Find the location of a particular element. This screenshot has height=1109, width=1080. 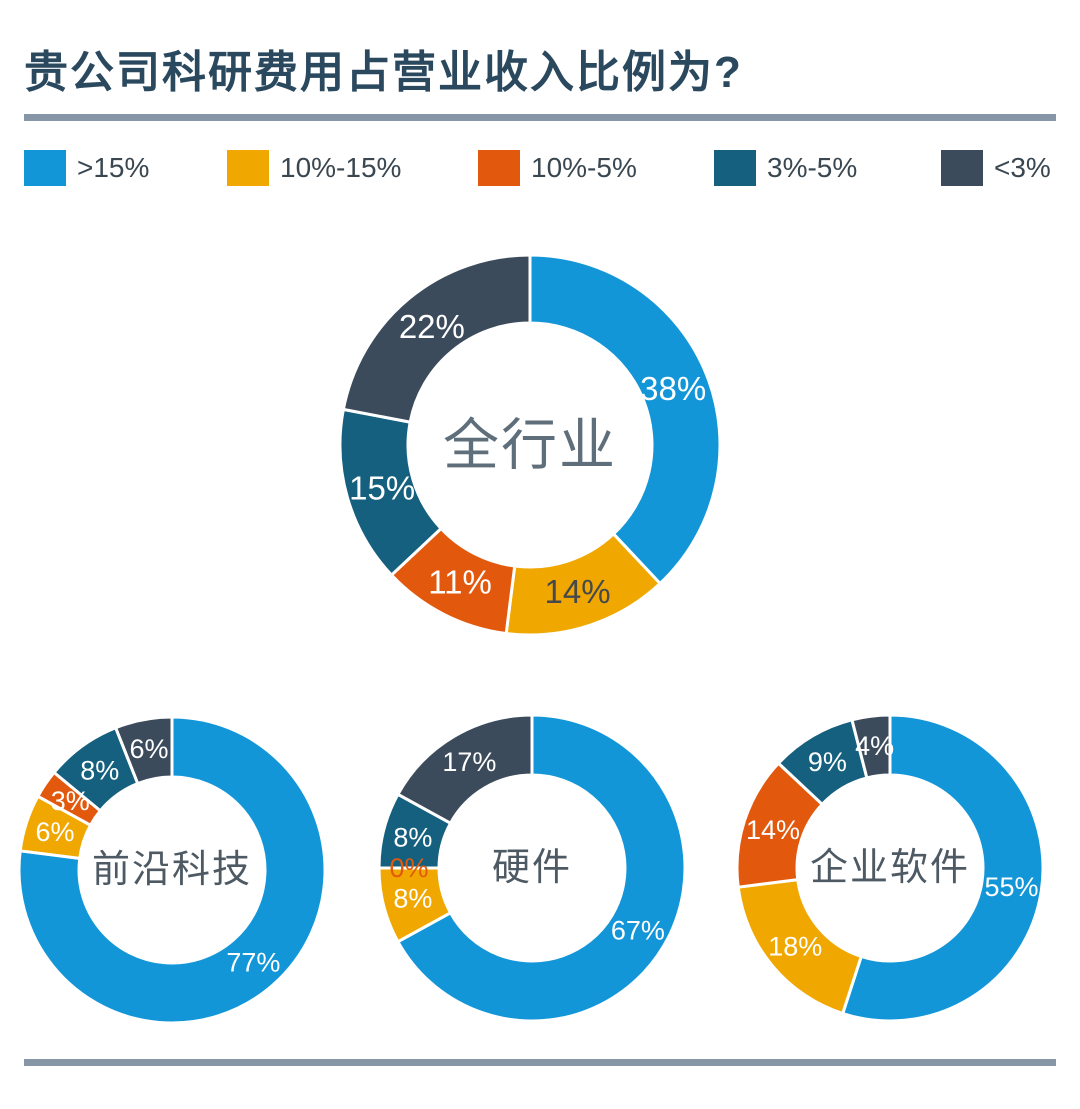

donut-chart-hardware: 67% 8%0%8% 17% 硬件 is located at coordinates (532, 868).